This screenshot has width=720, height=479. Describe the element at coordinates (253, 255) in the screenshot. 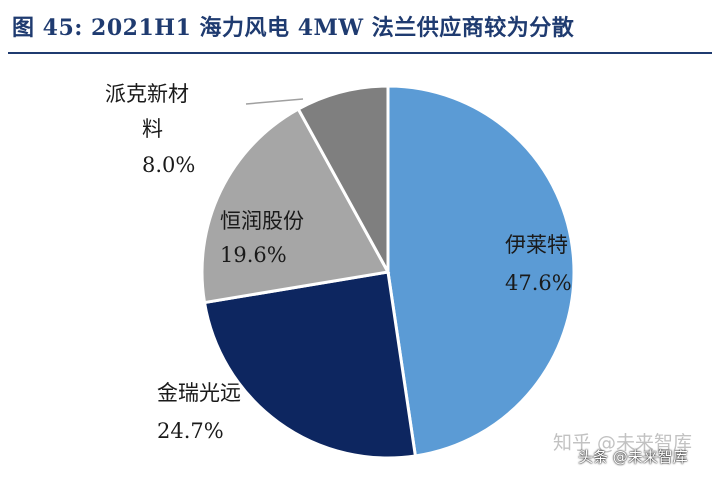

I see `slice-value-label-2: 19.6%` at that location.